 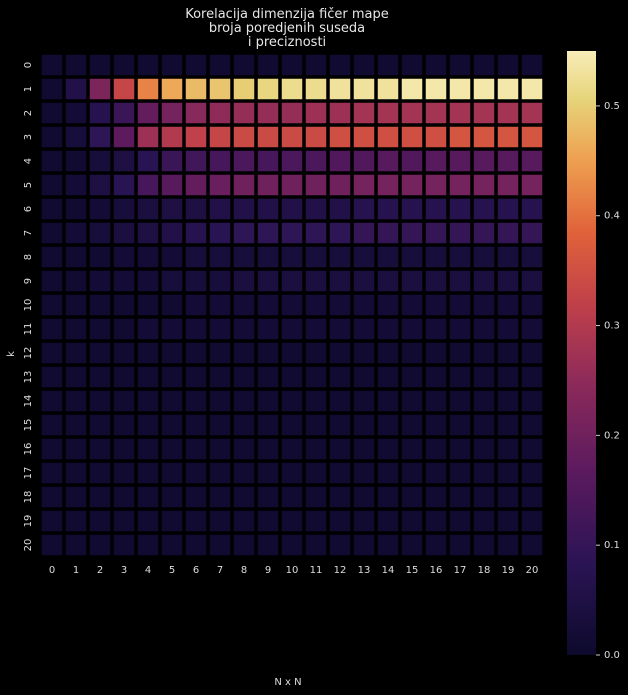 What do you see at coordinates (268, 570) in the screenshot?
I see `x-tick-label: 9` at bounding box center [268, 570].